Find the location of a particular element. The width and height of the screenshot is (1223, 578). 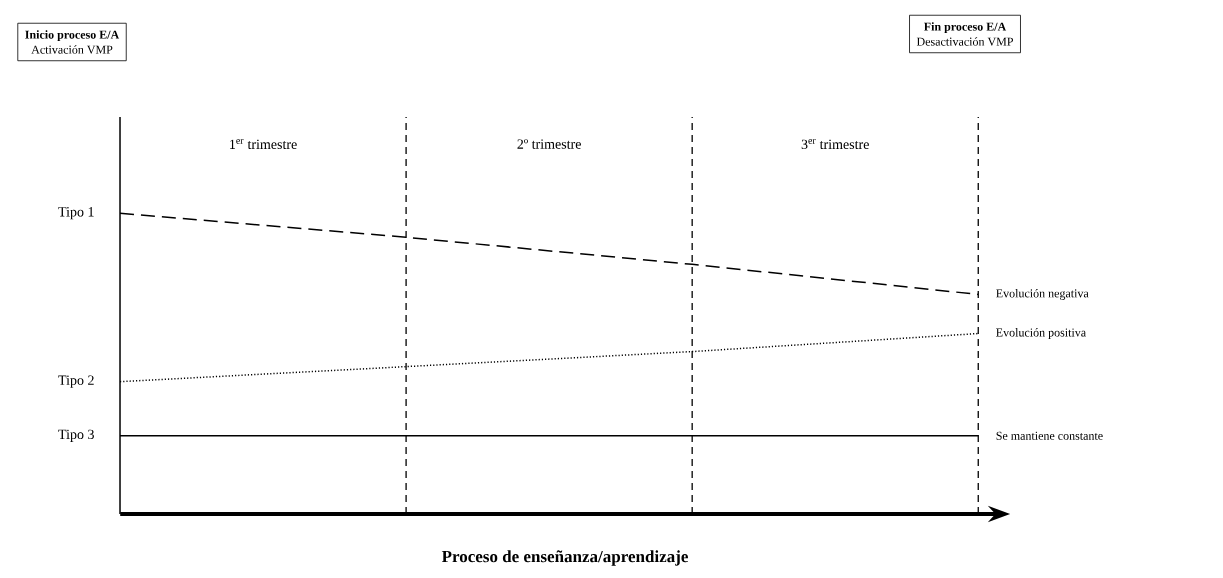

text: Inicio proceso E/A is located at coordinates (72, 36).